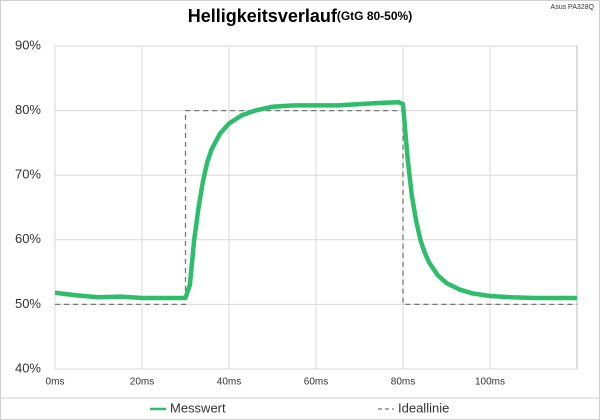 The image size is (600, 420). What do you see at coordinates (28, 238) in the screenshot?
I see `y-tick-label: 60%` at bounding box center [28, 238].